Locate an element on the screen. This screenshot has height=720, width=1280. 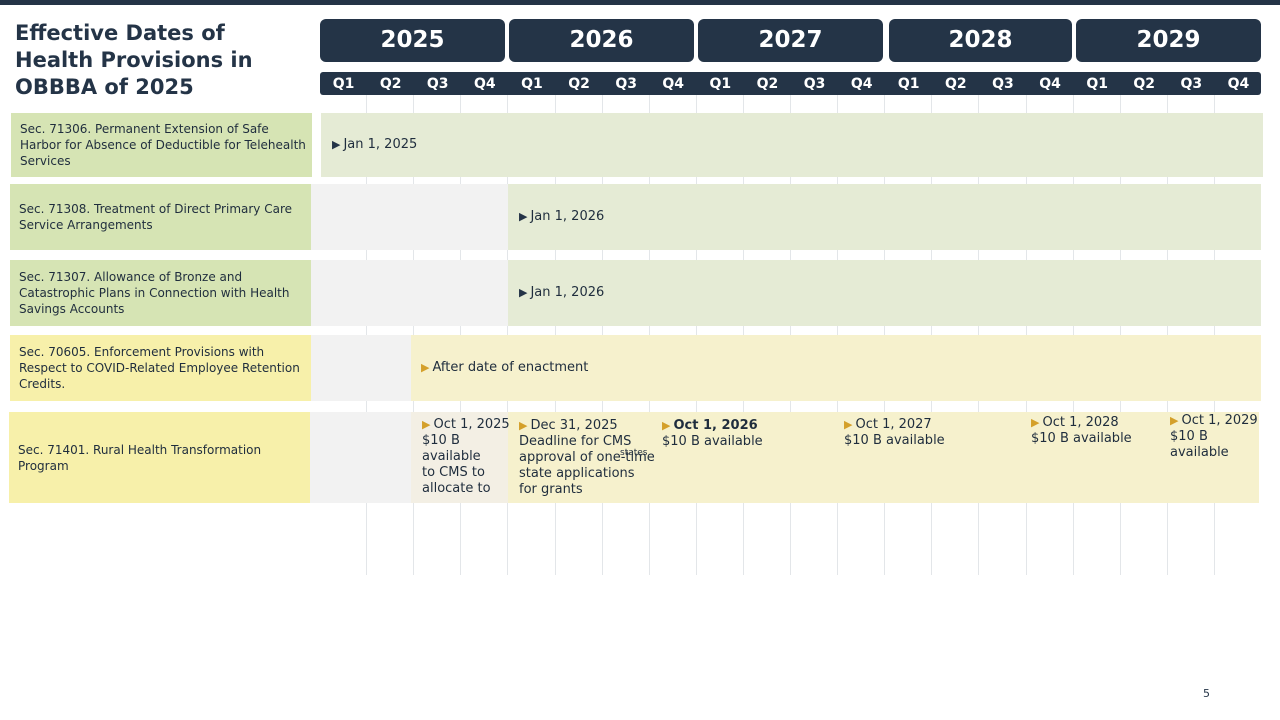
year-header-2029: 2029 is located at coordinates (1168, 40).